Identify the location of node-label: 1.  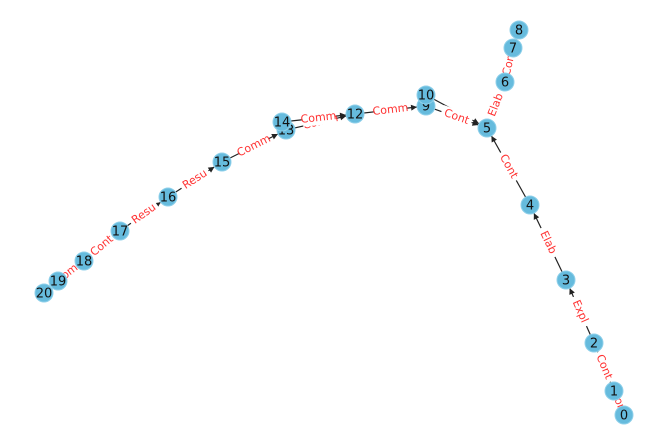
(614, 392).